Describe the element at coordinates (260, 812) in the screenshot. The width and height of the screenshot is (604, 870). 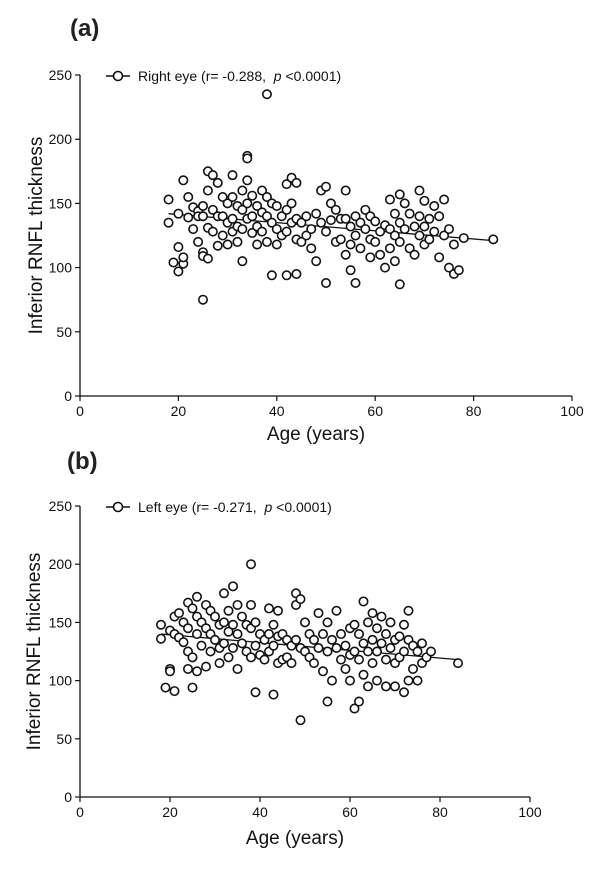
I see `x-tick-label: 40` at that location.